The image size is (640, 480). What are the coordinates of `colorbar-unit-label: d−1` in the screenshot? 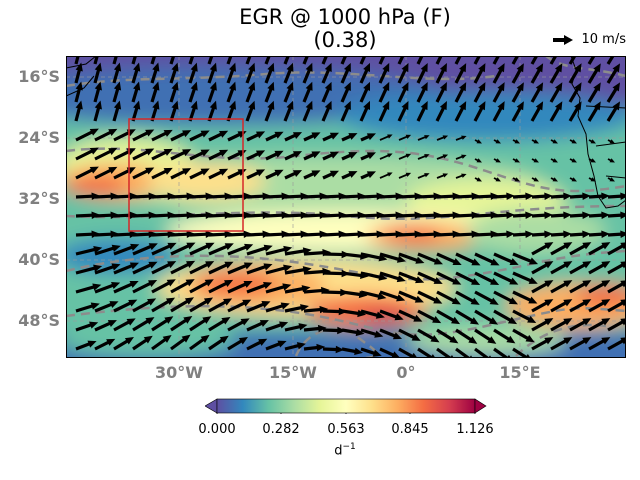 It's located at (345, 450).